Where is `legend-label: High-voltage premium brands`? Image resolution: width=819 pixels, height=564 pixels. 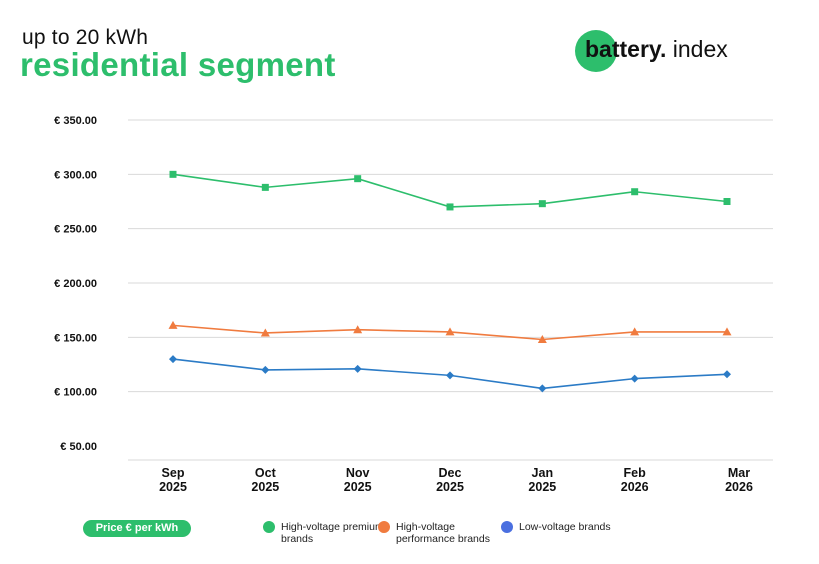
legend-label: High-voltage premium brands is located at coordinates (332, 533).